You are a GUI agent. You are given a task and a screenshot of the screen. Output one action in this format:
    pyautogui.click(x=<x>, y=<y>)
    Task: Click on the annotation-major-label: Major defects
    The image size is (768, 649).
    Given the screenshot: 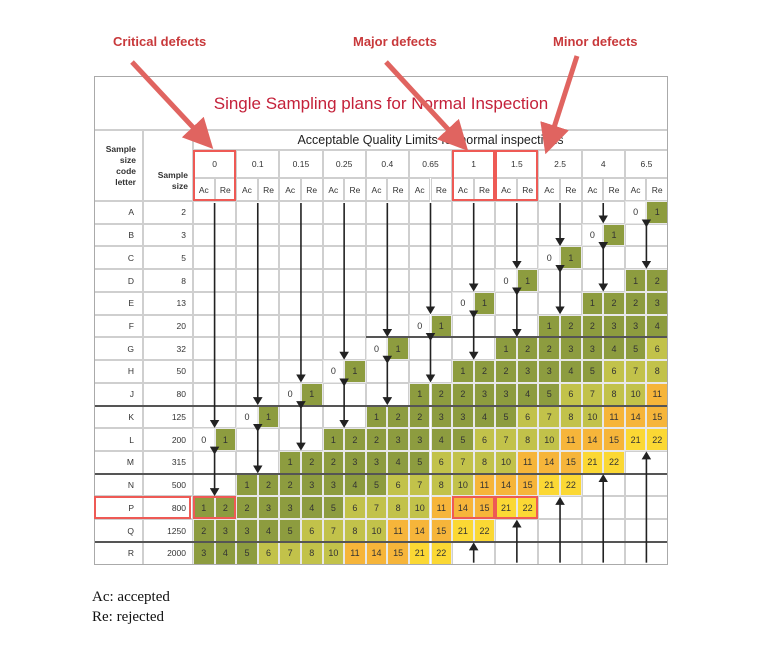 What is the action you would take?
    pyautogui.click(x=395, y=41)
    